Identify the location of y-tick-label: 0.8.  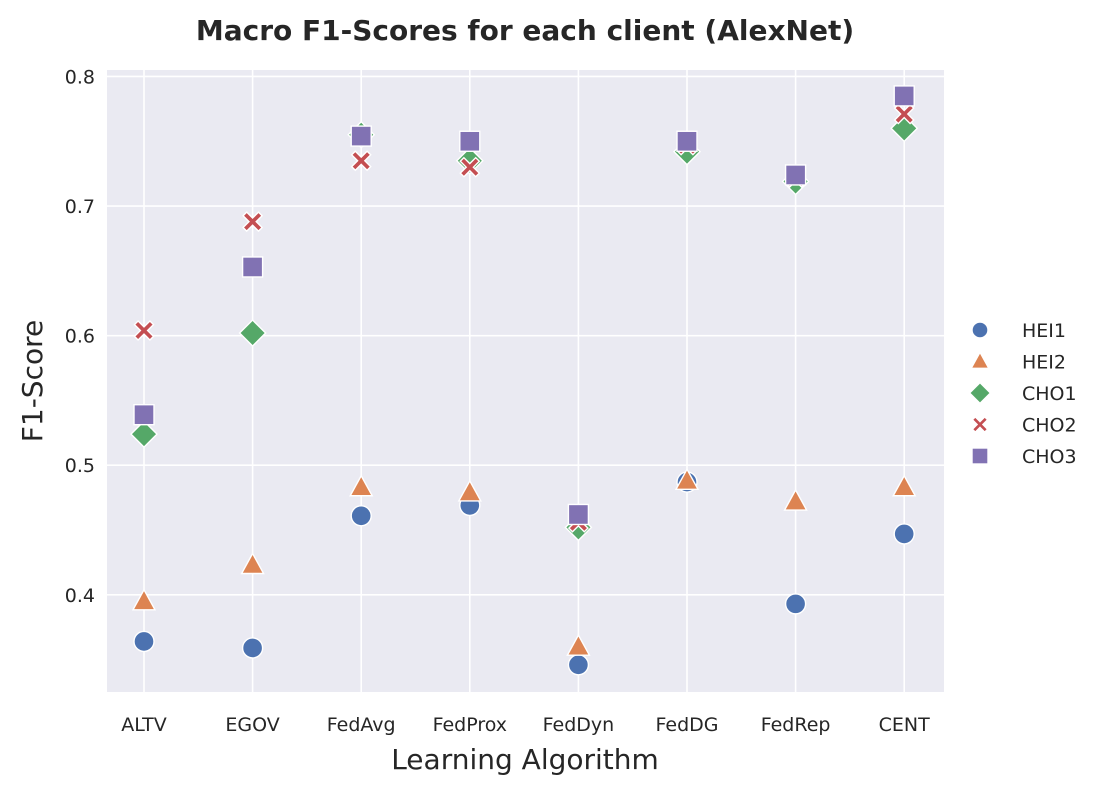
(80, 77).